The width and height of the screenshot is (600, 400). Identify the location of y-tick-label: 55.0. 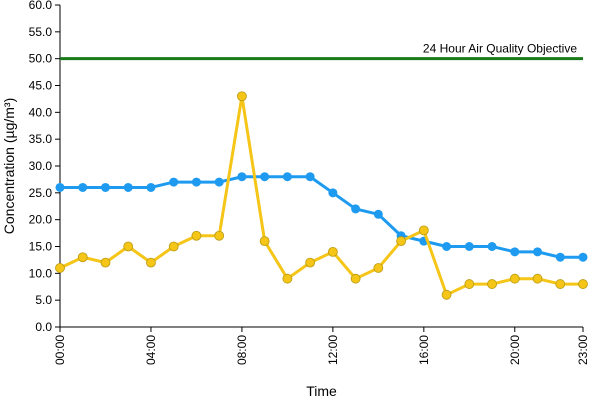
(41, 32).